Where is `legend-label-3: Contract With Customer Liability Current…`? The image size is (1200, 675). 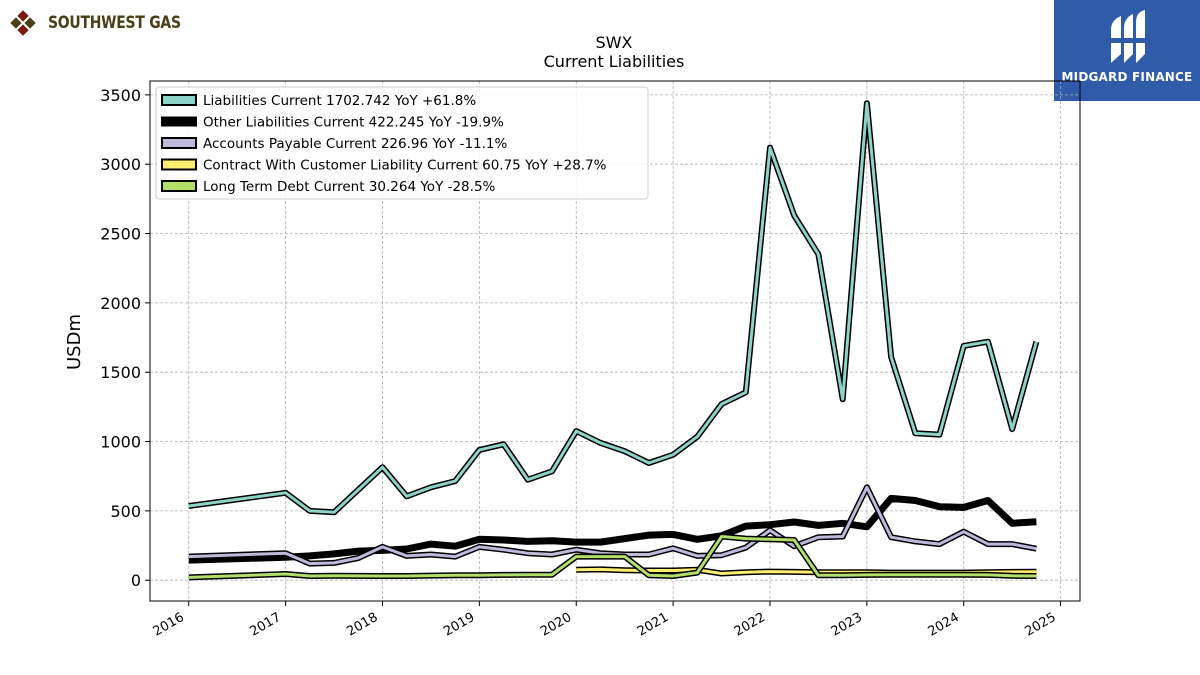 legend-label-3: Contract With Customer Liability Current… is located at coordinates (405, 166).